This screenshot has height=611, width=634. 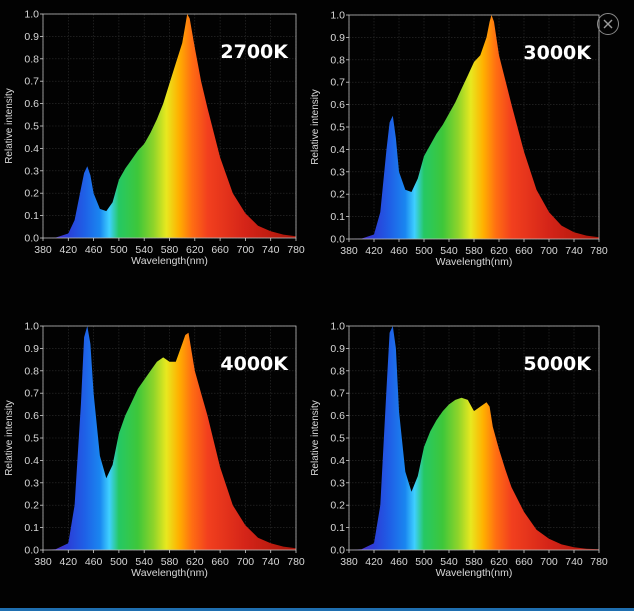 I want to click on color-temperature-label: 4000K, so click(x=254, y=364).